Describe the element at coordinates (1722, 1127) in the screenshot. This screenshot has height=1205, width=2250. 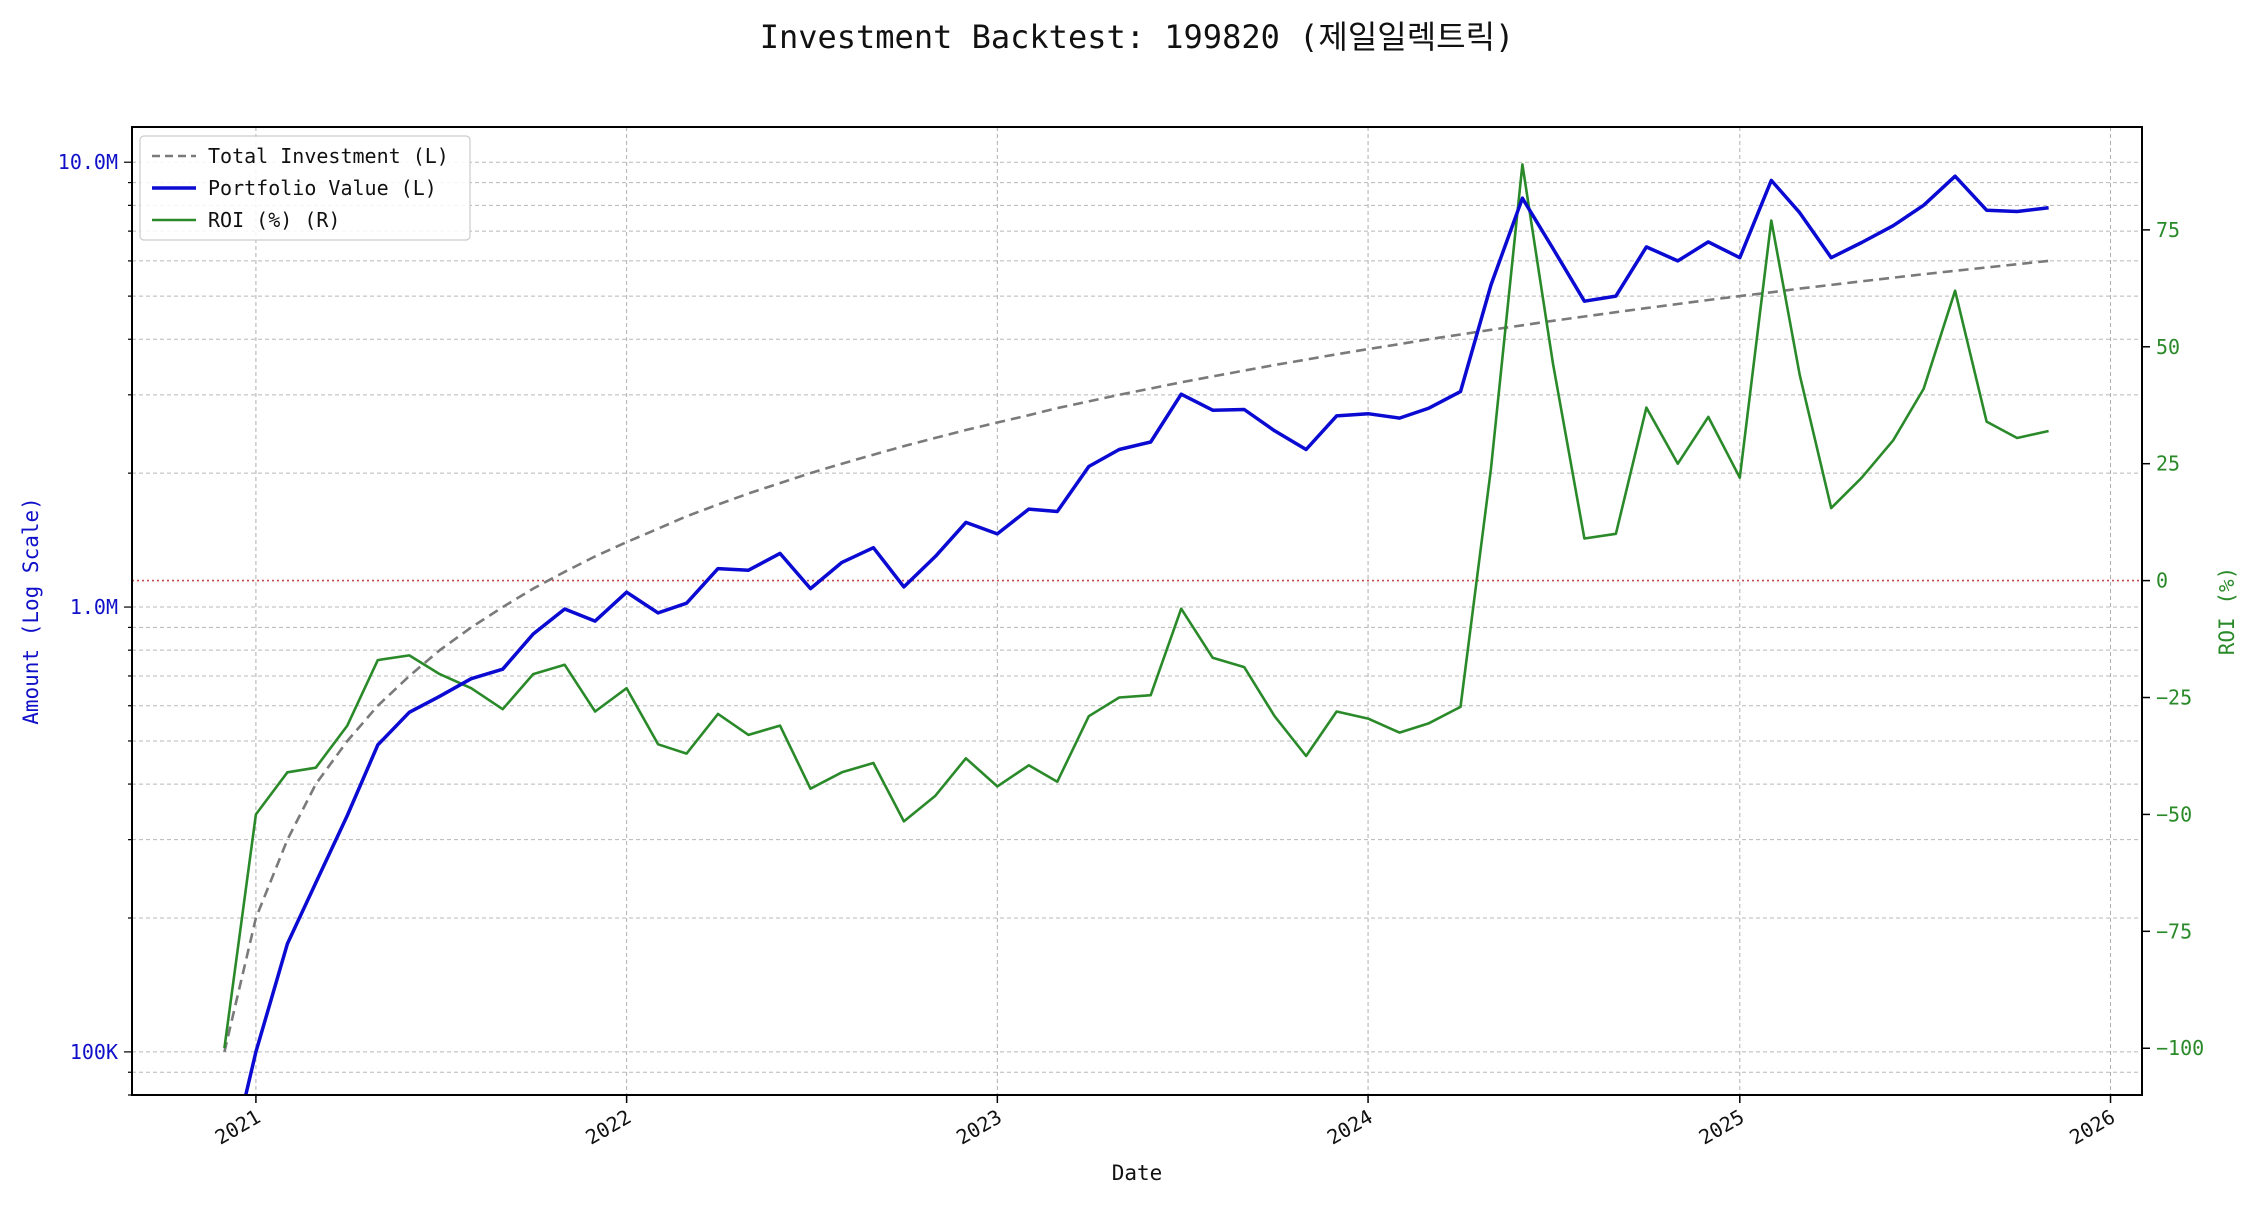
I see `x-tick-label: 2025` at that location.